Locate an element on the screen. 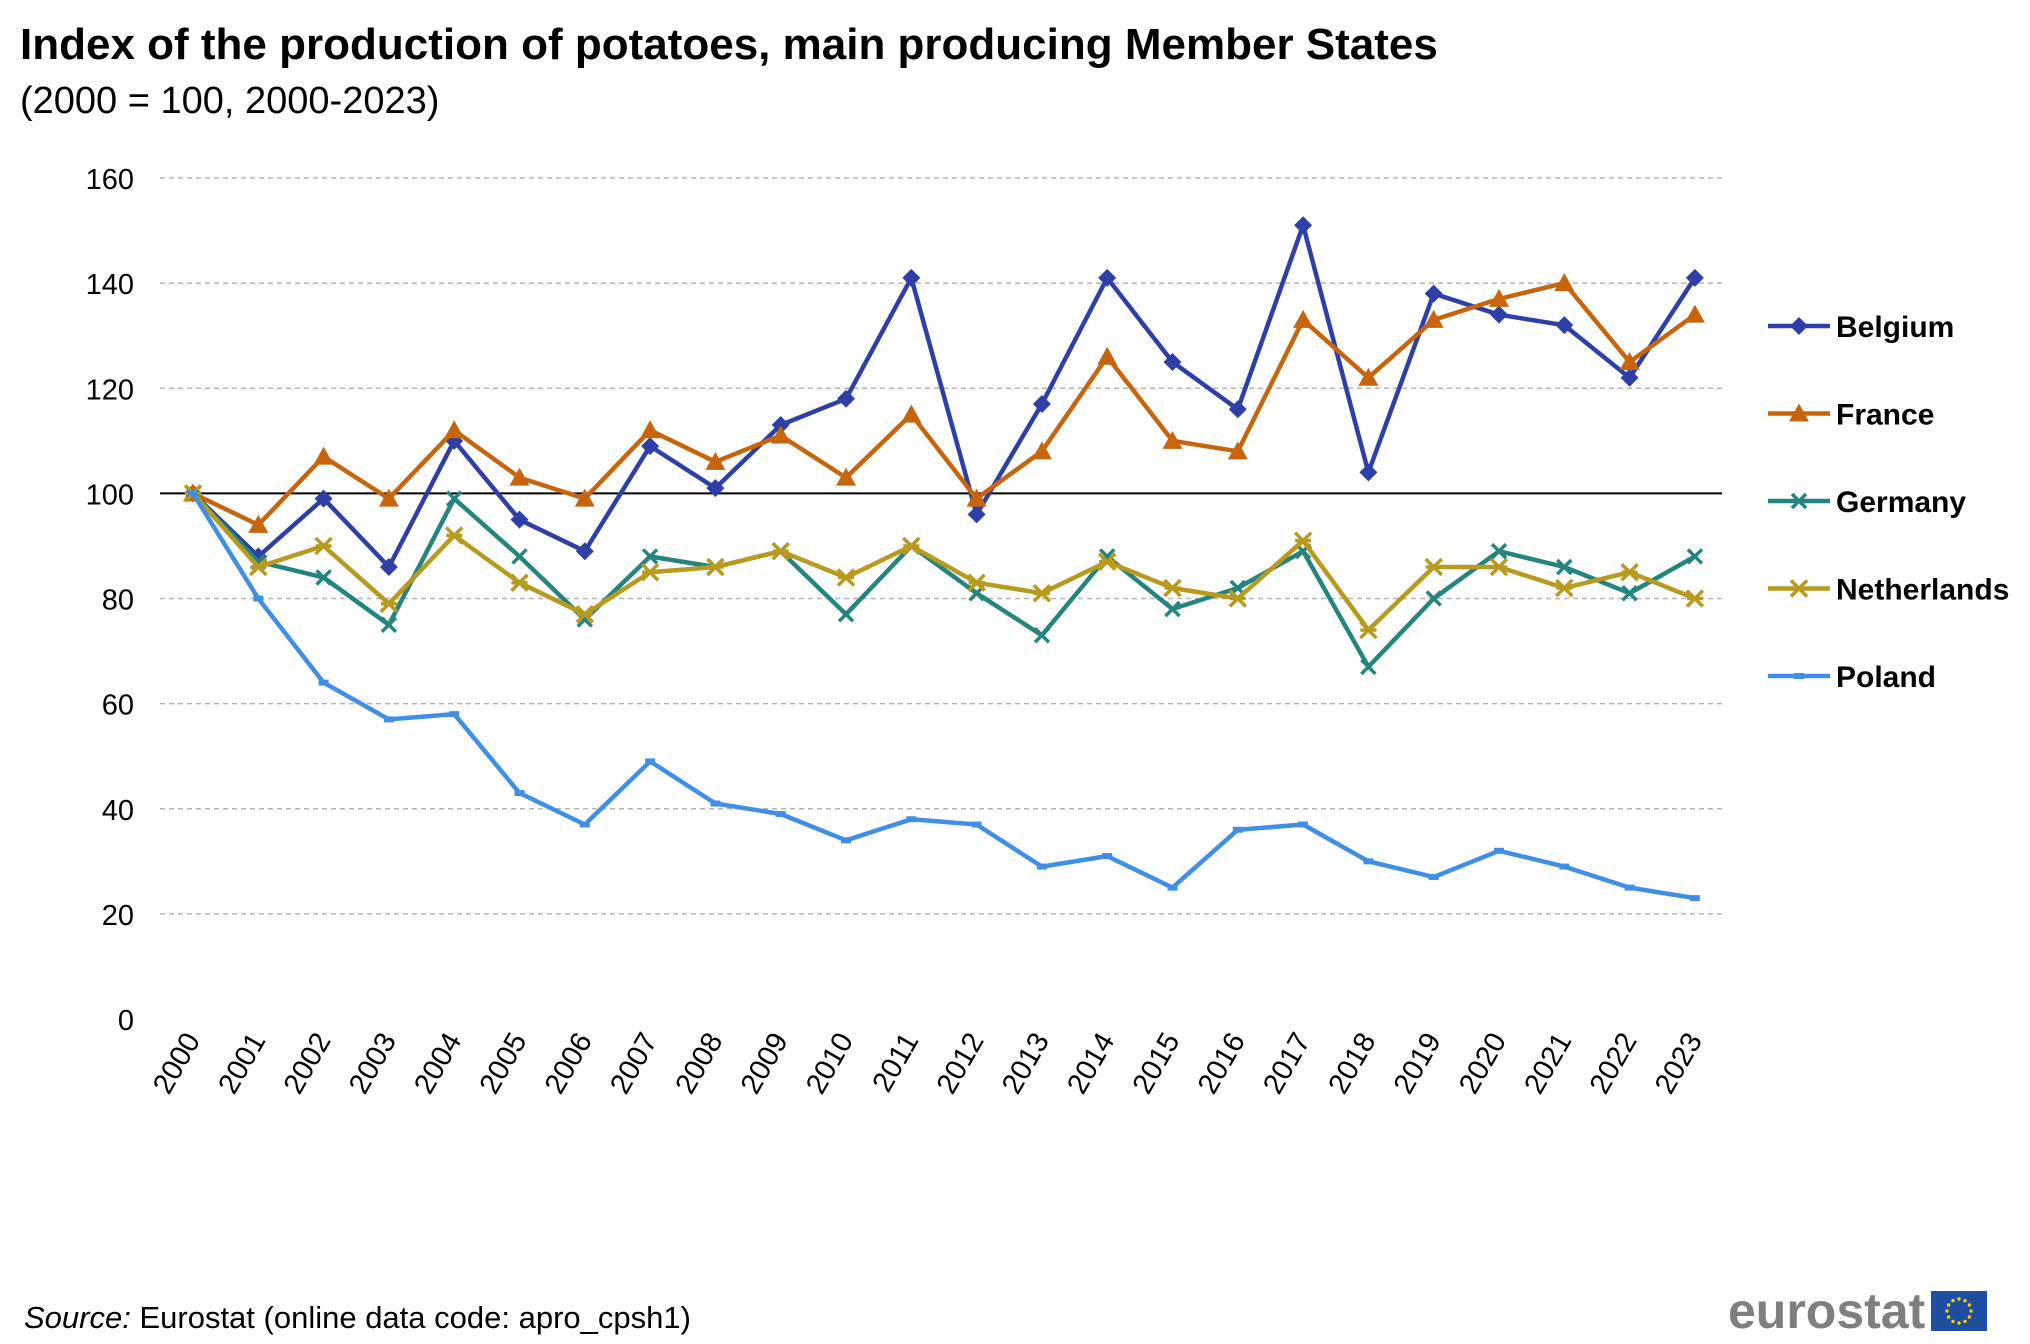 The image size is (2030, 1344). legend: Belgium France Germany Netherlands Poland is located at coordinates (1888, 502).